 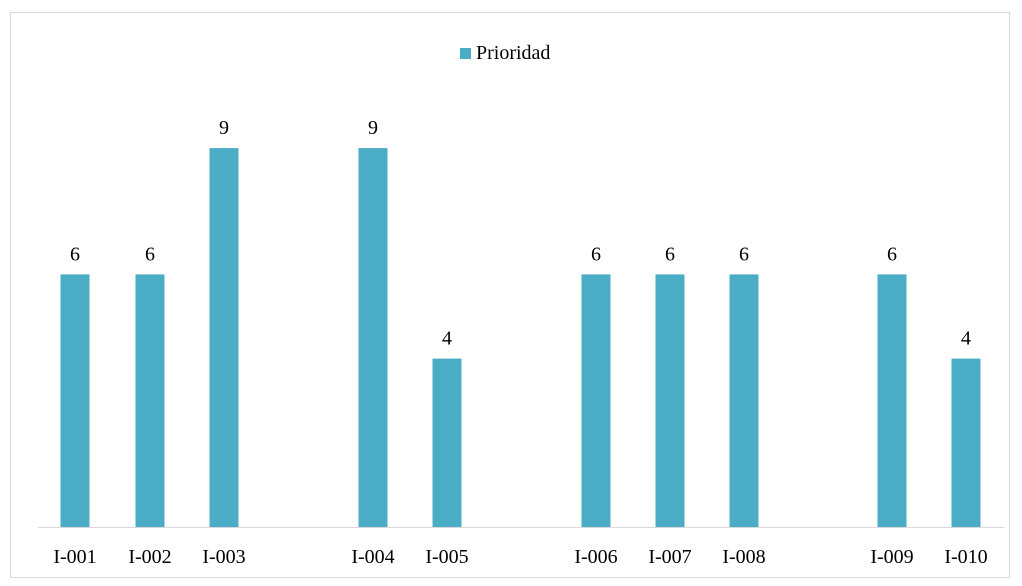 What do you see at coordinates (965, 557) in the screenshot?
I see `x-tick-label-i-010: I-010` at bounding box center [965, 557].